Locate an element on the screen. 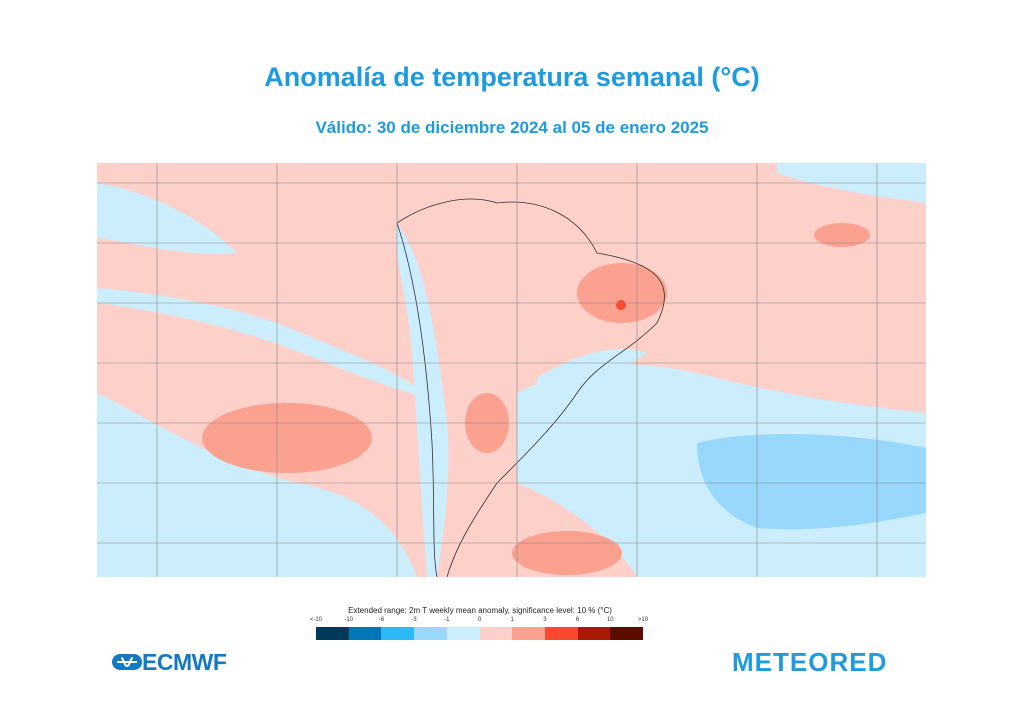 This screenshot has width=1024, height=720. warm-anomaly-africa is located at coordinates (842, 235).